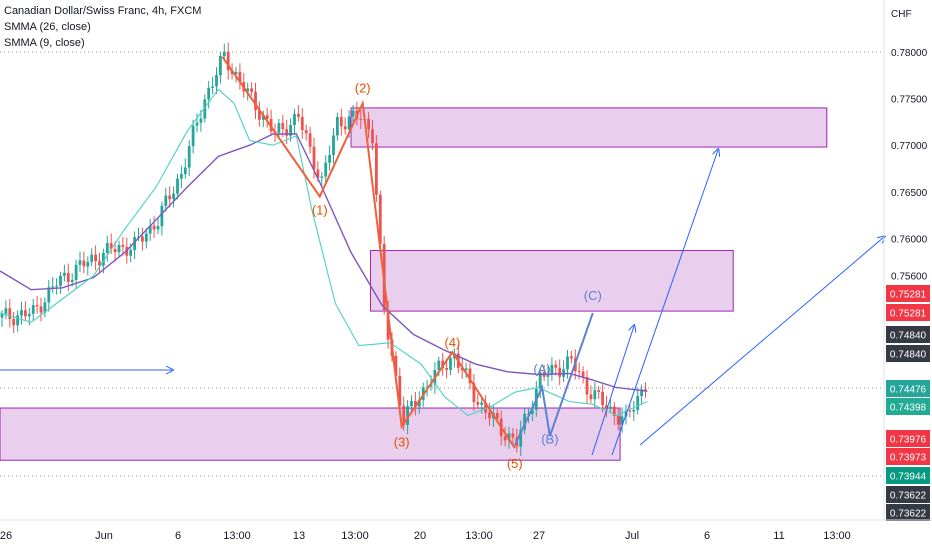  I want to click on symbol-title: Canadian Dollar/Swiss Franc, 4h, FXCM, so click(103, 11).